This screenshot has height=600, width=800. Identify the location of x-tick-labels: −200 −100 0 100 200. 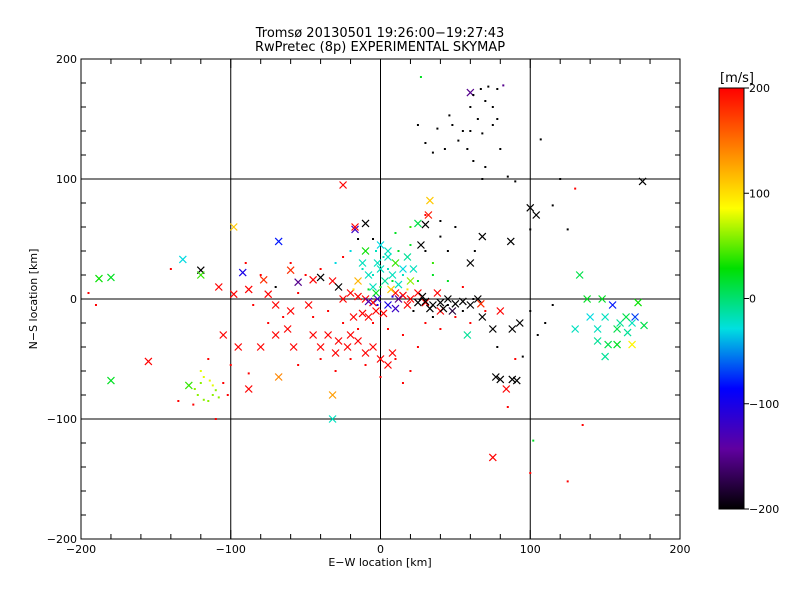
(378, 549).